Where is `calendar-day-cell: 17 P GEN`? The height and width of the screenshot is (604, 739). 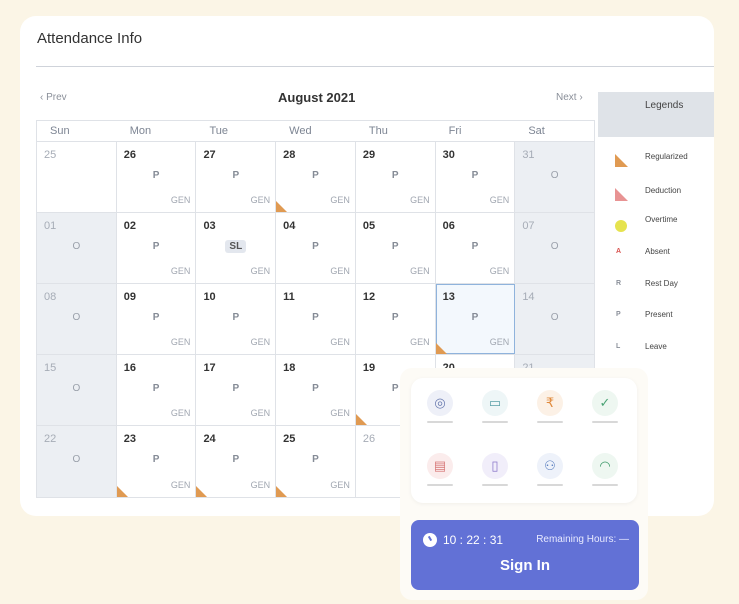
calendar-day-cell: 17 P GEN is located at coordinates (236, 390).